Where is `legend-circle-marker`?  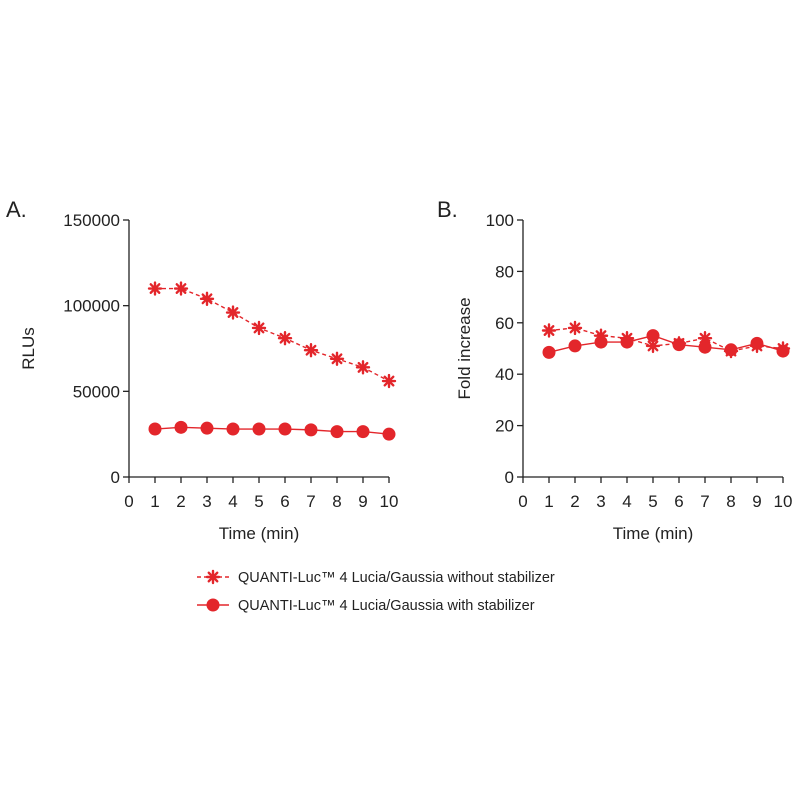
legend-circle-marker is located at coordinates (213, 605).